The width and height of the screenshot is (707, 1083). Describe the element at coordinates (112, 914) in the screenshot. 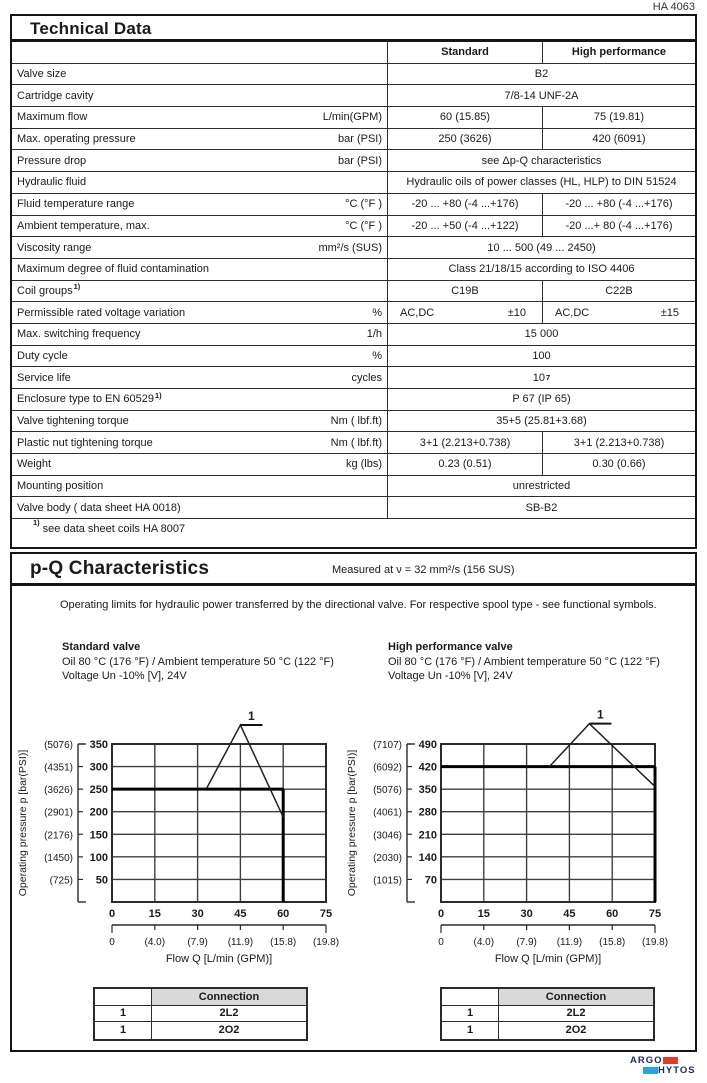

I see `xtick-label: 0` at that location.